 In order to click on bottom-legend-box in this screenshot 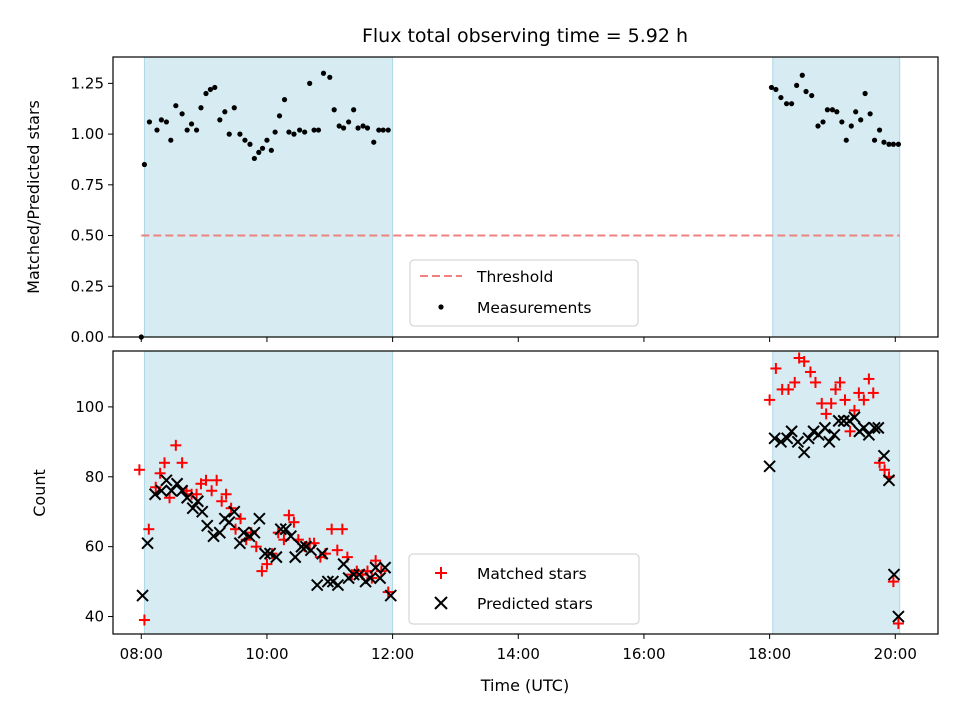, I will do `click(524, 589)`.